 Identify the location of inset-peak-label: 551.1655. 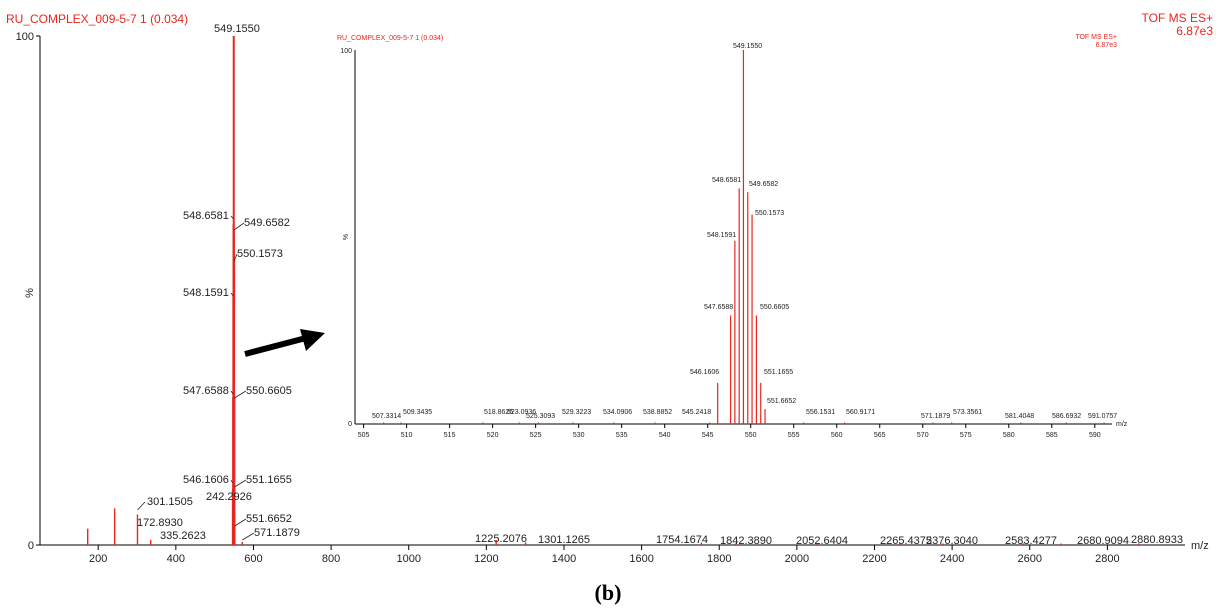
(778, 372).